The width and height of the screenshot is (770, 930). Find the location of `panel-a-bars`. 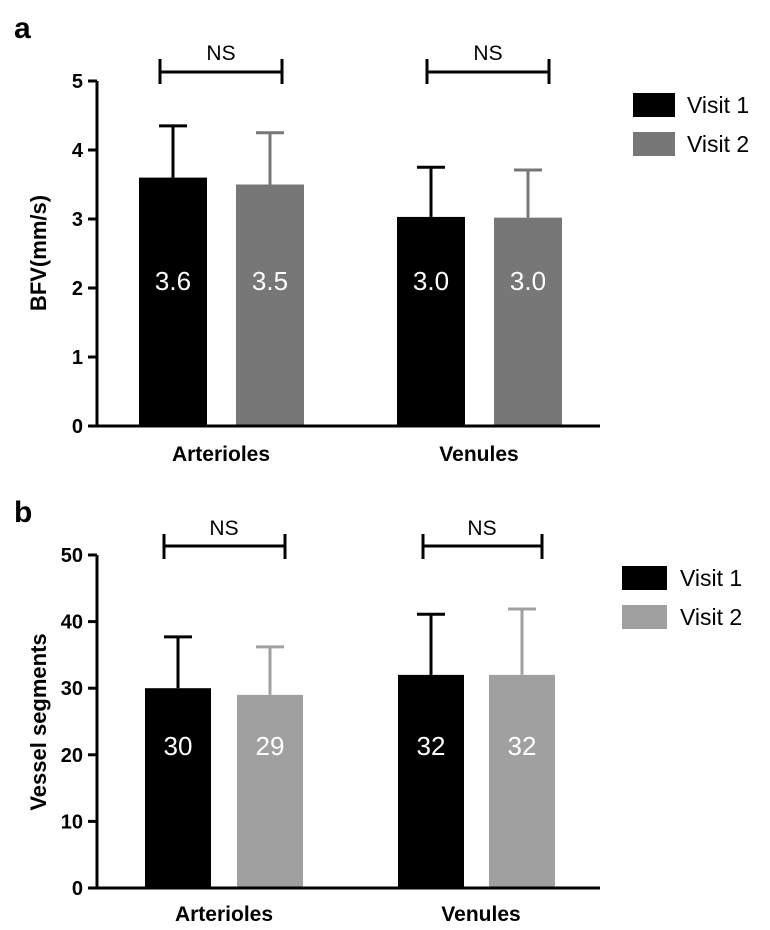

panel-a-bars is located at coordinates (350, 301).